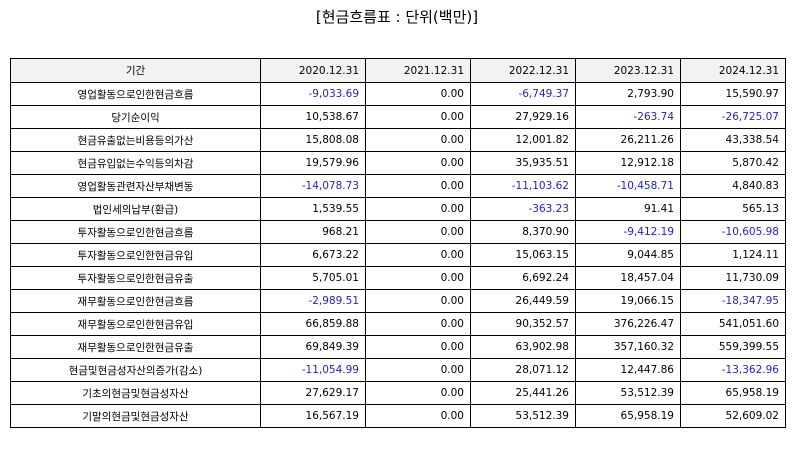 The image size is (794, 452). I want to click on value-cell: 8,370.90, so click(523, 232).